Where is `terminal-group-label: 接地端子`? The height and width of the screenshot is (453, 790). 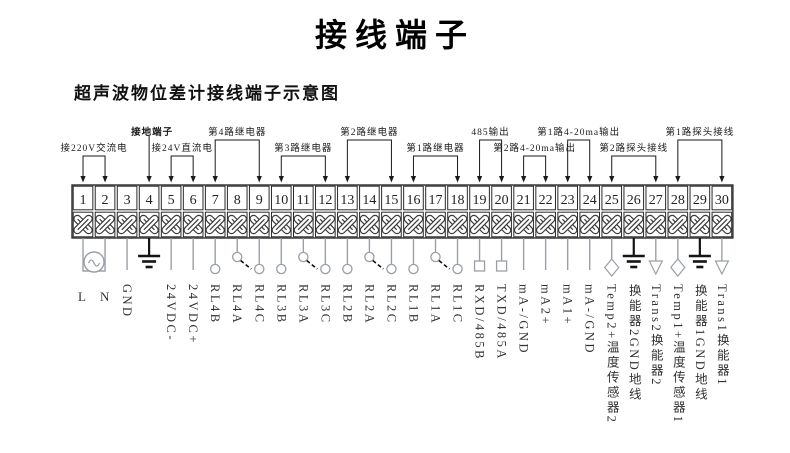
terminal-group-label: 接地端子 is located at coordinates (152, 132).